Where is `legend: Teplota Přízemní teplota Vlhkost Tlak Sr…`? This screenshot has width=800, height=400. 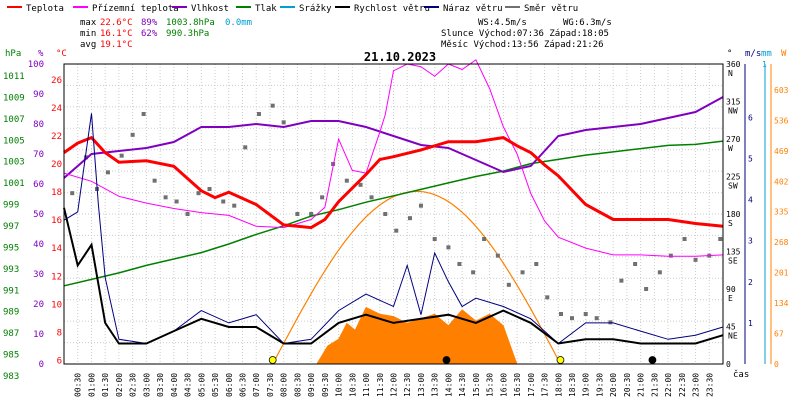 legend: Teplota Přízemní teplota Vlhkost Tlak Sr… is located at coordinates (292, 9).